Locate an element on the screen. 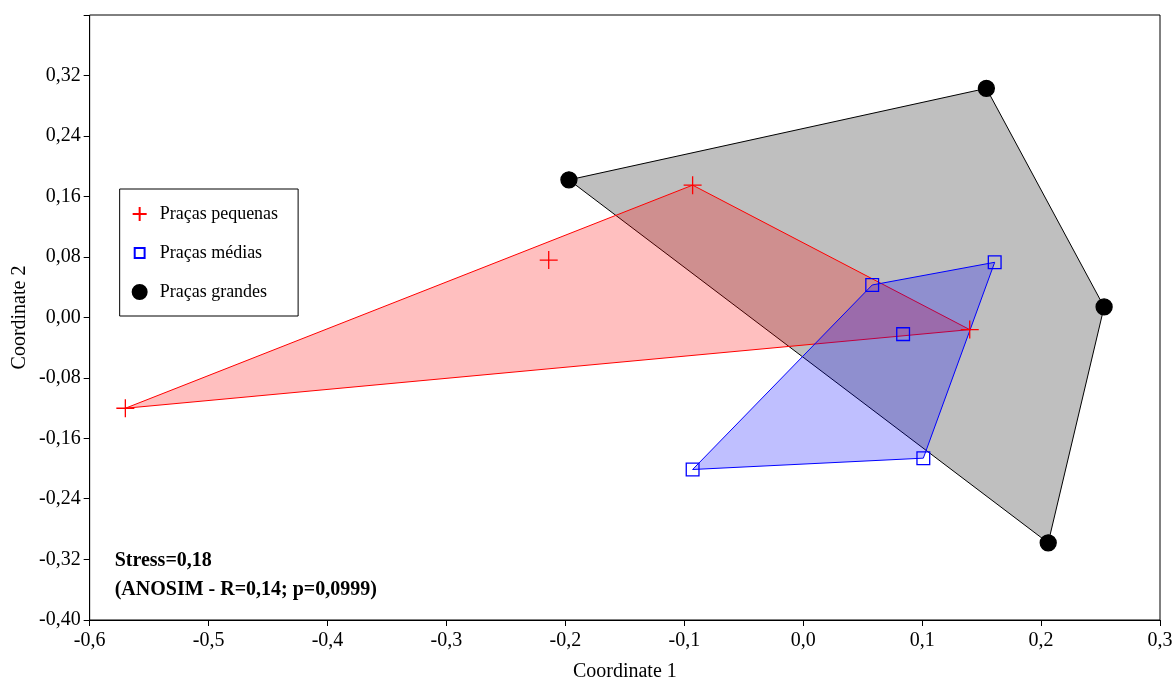 Image resolution: width=1176 pixels, height=692 pixels. x-tick-label: 0,3 is located at coordinates (1160, 639).